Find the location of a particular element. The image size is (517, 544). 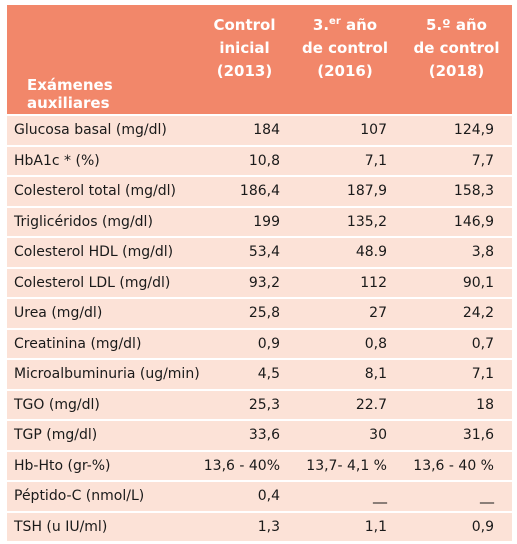

exam-name-cell: Triglicéridos (mg/dl) is located at coordinates (103, 222).